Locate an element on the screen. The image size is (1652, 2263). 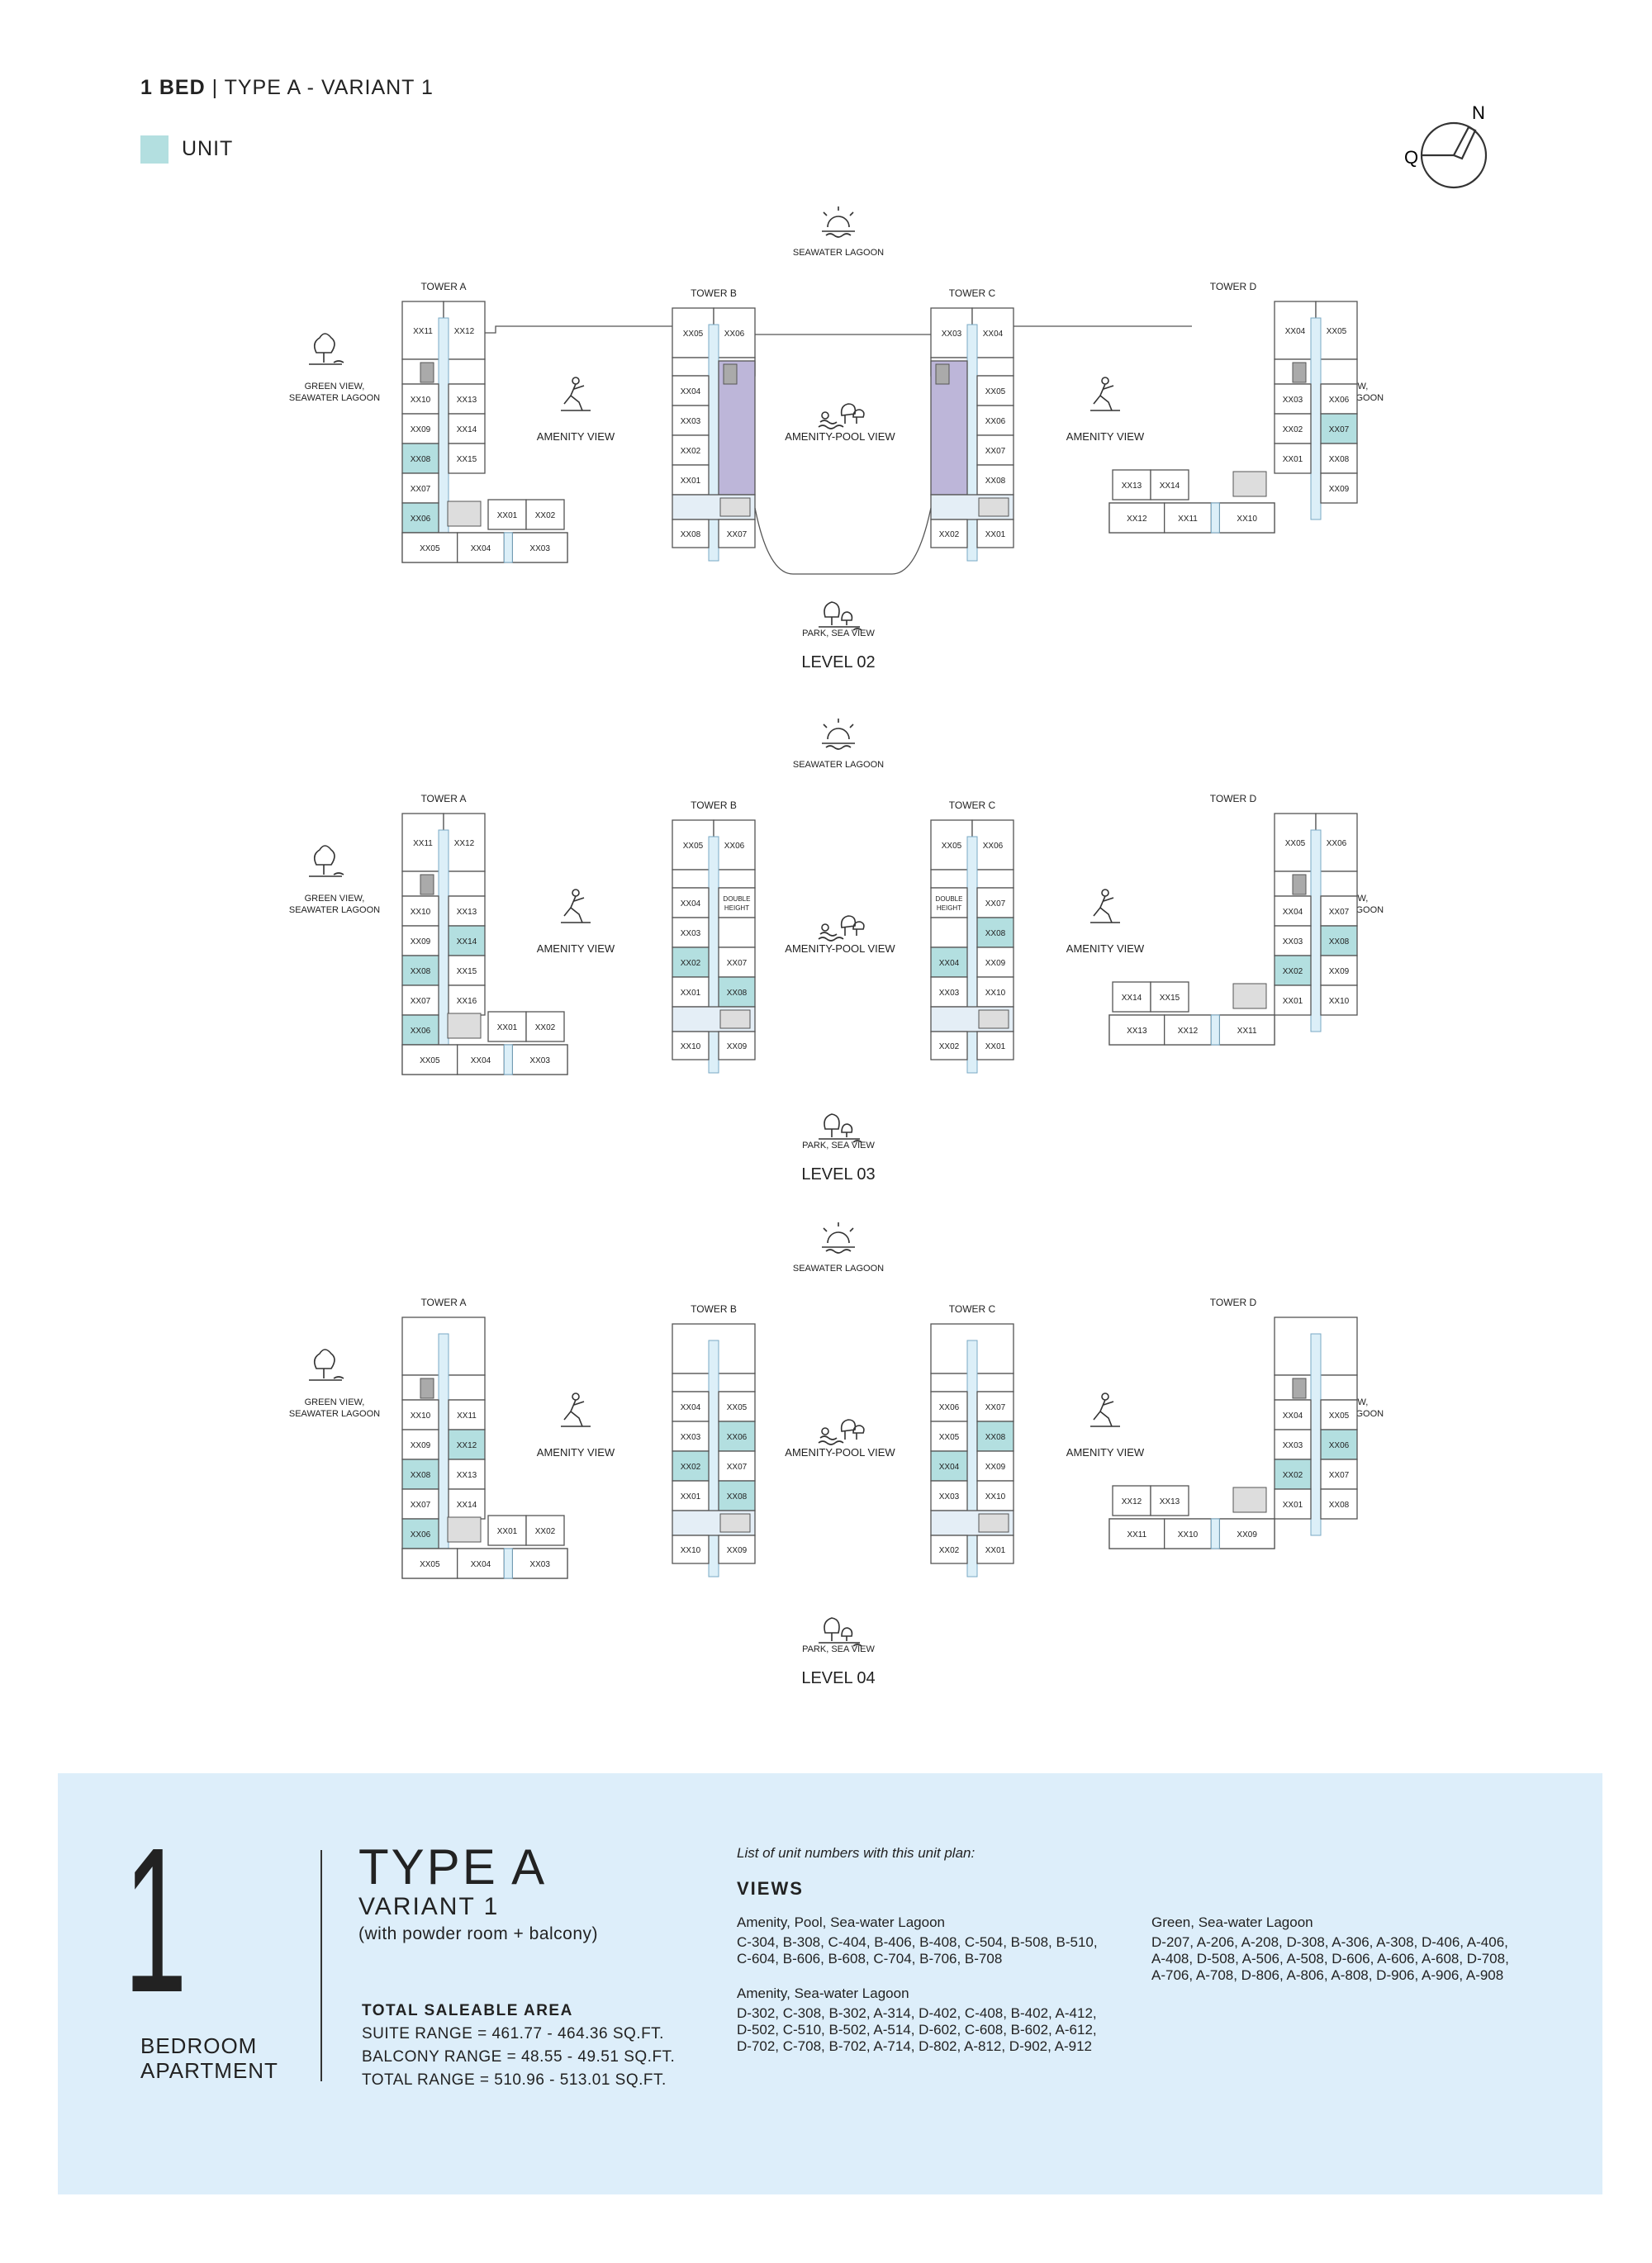
view-label-green: SEAWATER LAGOON is located at coordinates (334, 1414).